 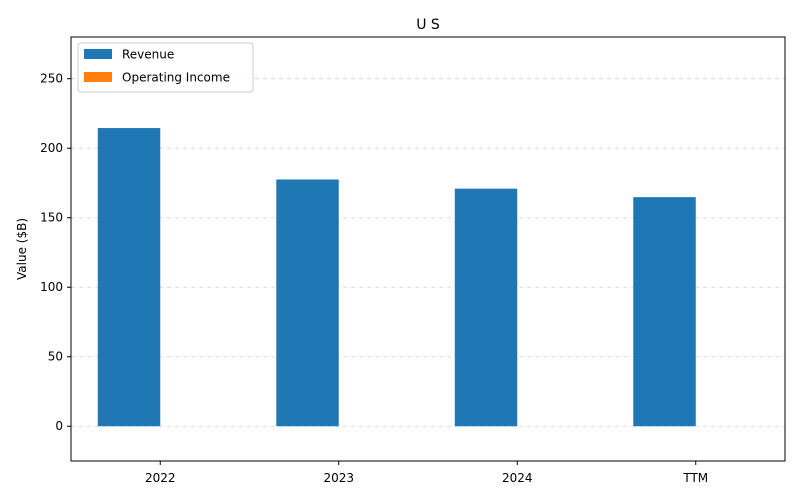 What do you see at coordinates (129, 277) in the screenshot?
I see `bar-revenue-2022` at bounding box center [129, 277].